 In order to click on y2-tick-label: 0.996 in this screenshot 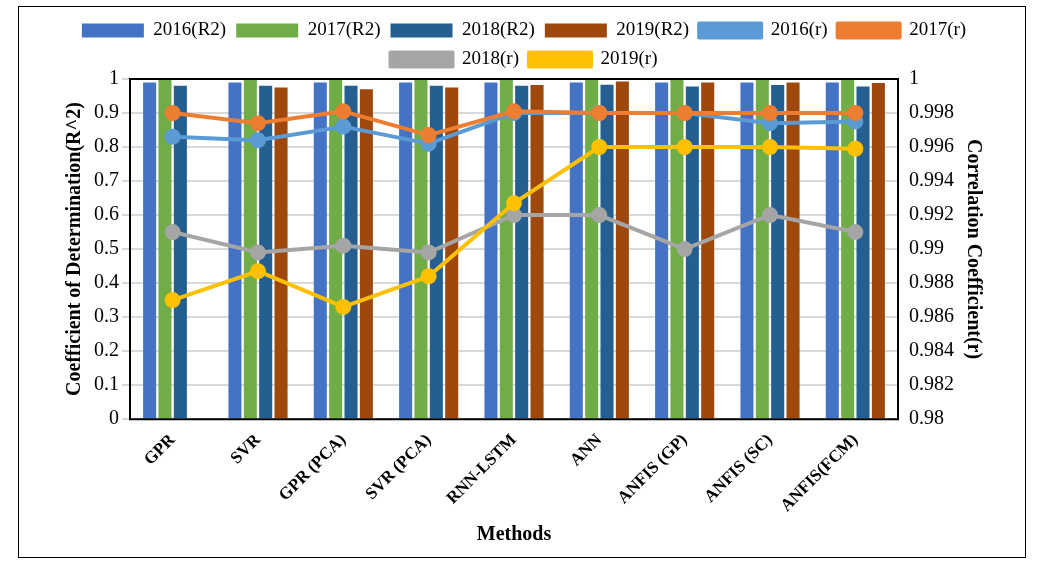, I will do `click(931, 145)`.